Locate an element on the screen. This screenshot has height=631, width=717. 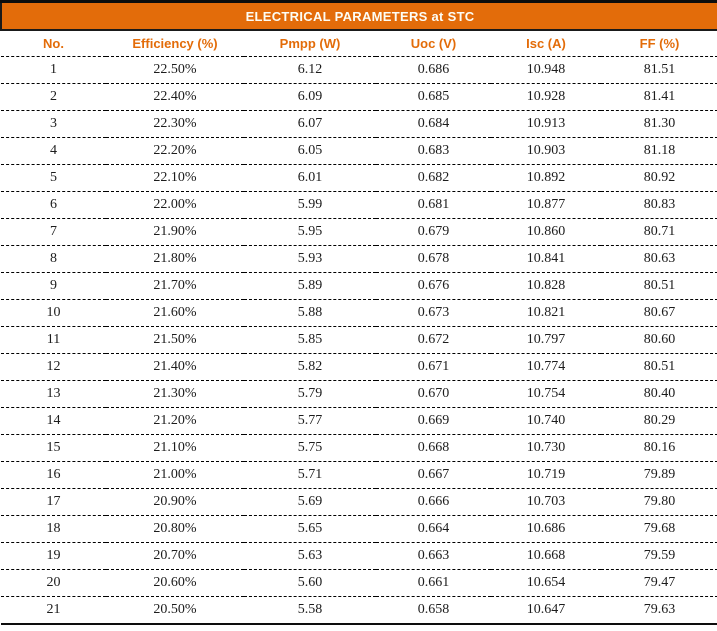
cell-efficiency: 22.40% is located at coordinates (175, 97).